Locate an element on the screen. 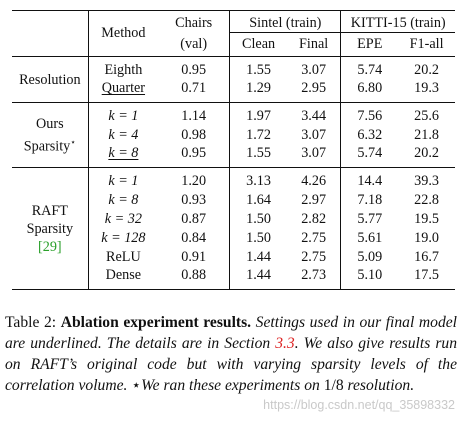 This screenshot has height=424, width=467. f1all-cell: 19.0 is located at coordinates (426, 238).